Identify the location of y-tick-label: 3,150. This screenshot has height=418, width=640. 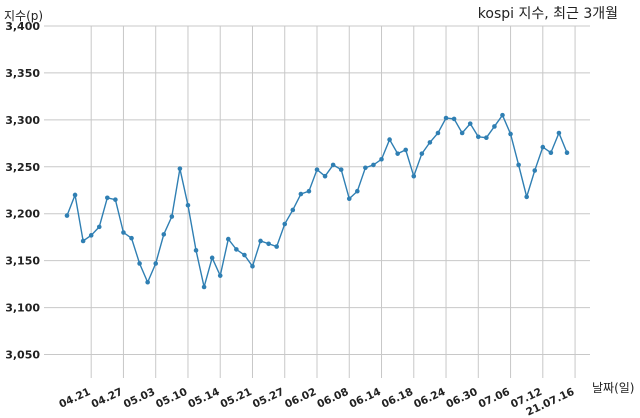
(22, 261).